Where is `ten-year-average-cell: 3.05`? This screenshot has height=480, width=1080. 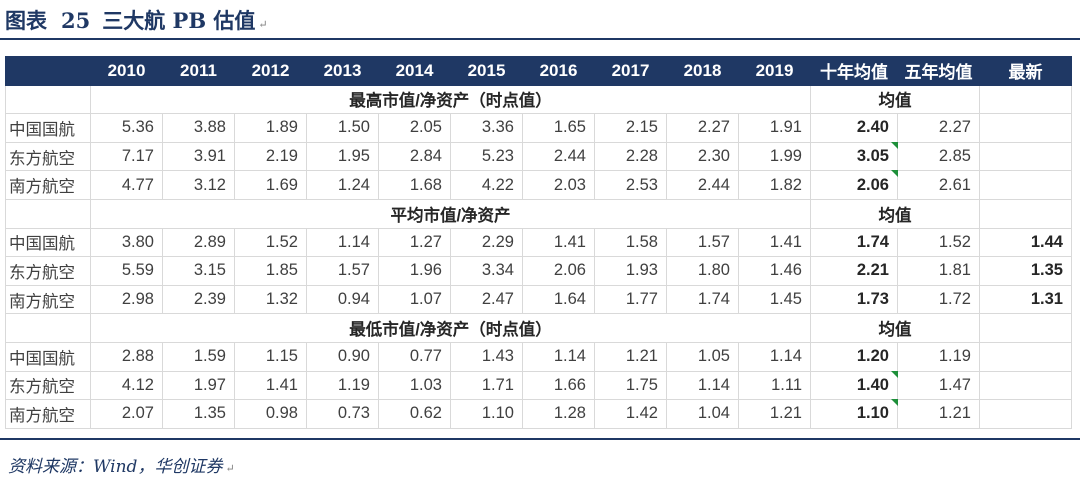
ten-year-average-cell: 3.05 is located at coordinates (854, 156).